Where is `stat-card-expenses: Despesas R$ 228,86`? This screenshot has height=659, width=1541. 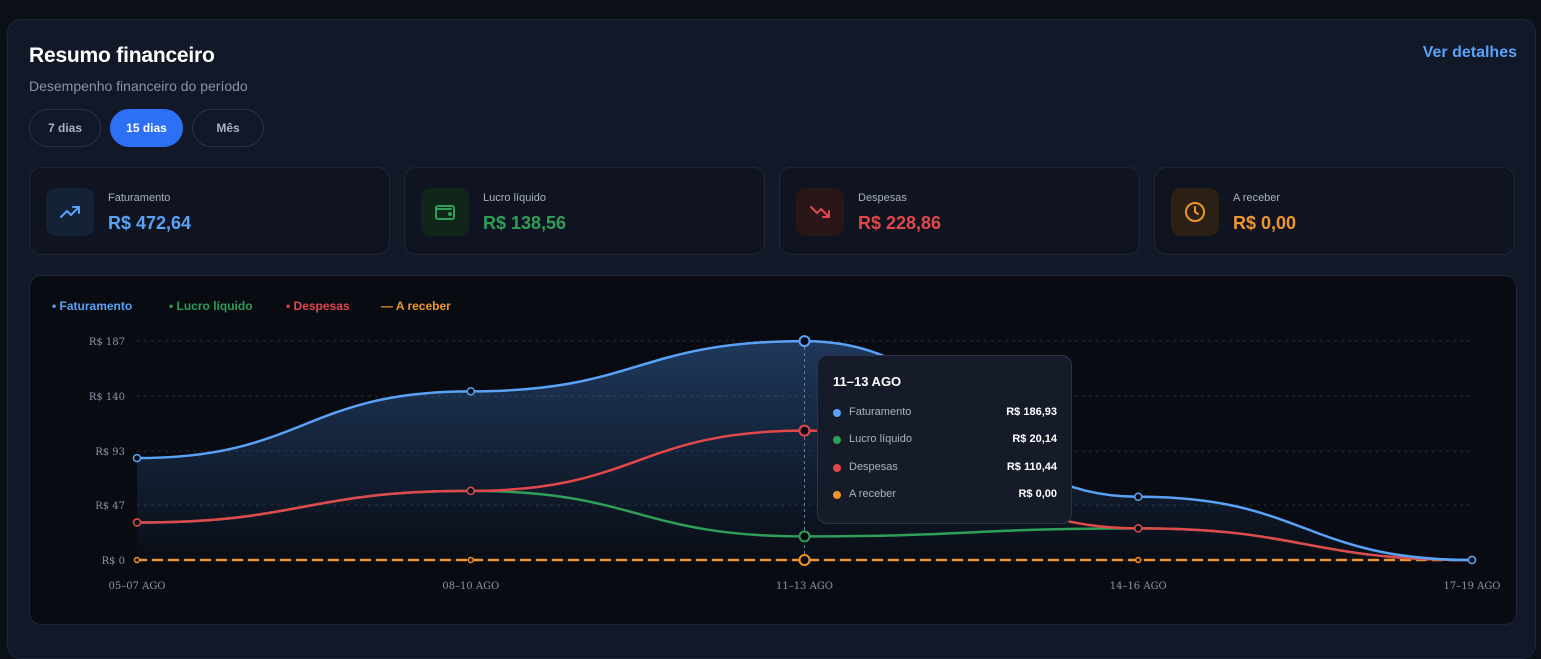
stat-card-expenses: Despesas R$ 228,86 is located at coordinates (959, 211).